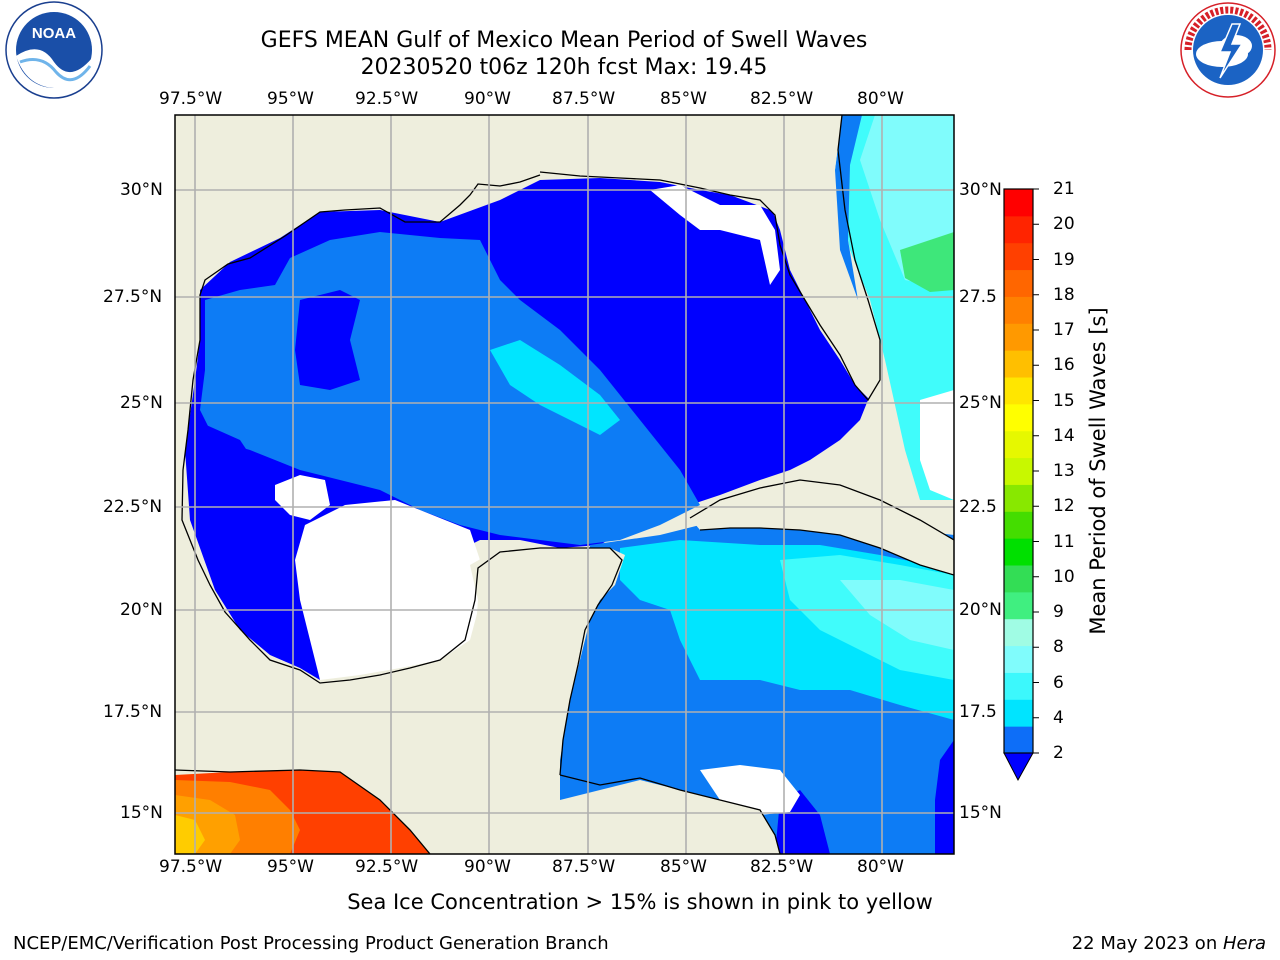 This screenshot has height=960, width=1280. Describe the element at coordinates (1064, 224) in the screenshot. I see `colorbar-tick-label: 20` at that location.